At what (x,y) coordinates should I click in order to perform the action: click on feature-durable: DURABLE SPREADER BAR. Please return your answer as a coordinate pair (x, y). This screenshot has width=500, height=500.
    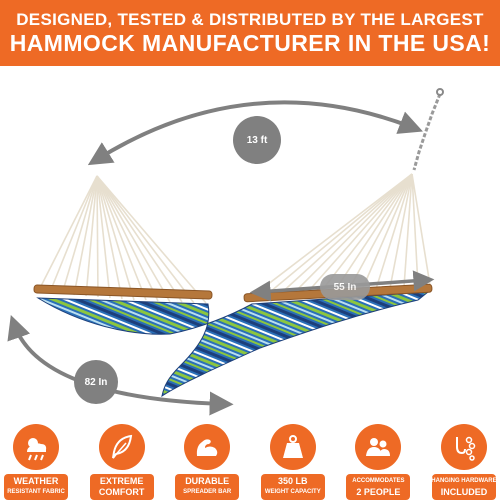
    Looking at the image, I should click on (207, 460).